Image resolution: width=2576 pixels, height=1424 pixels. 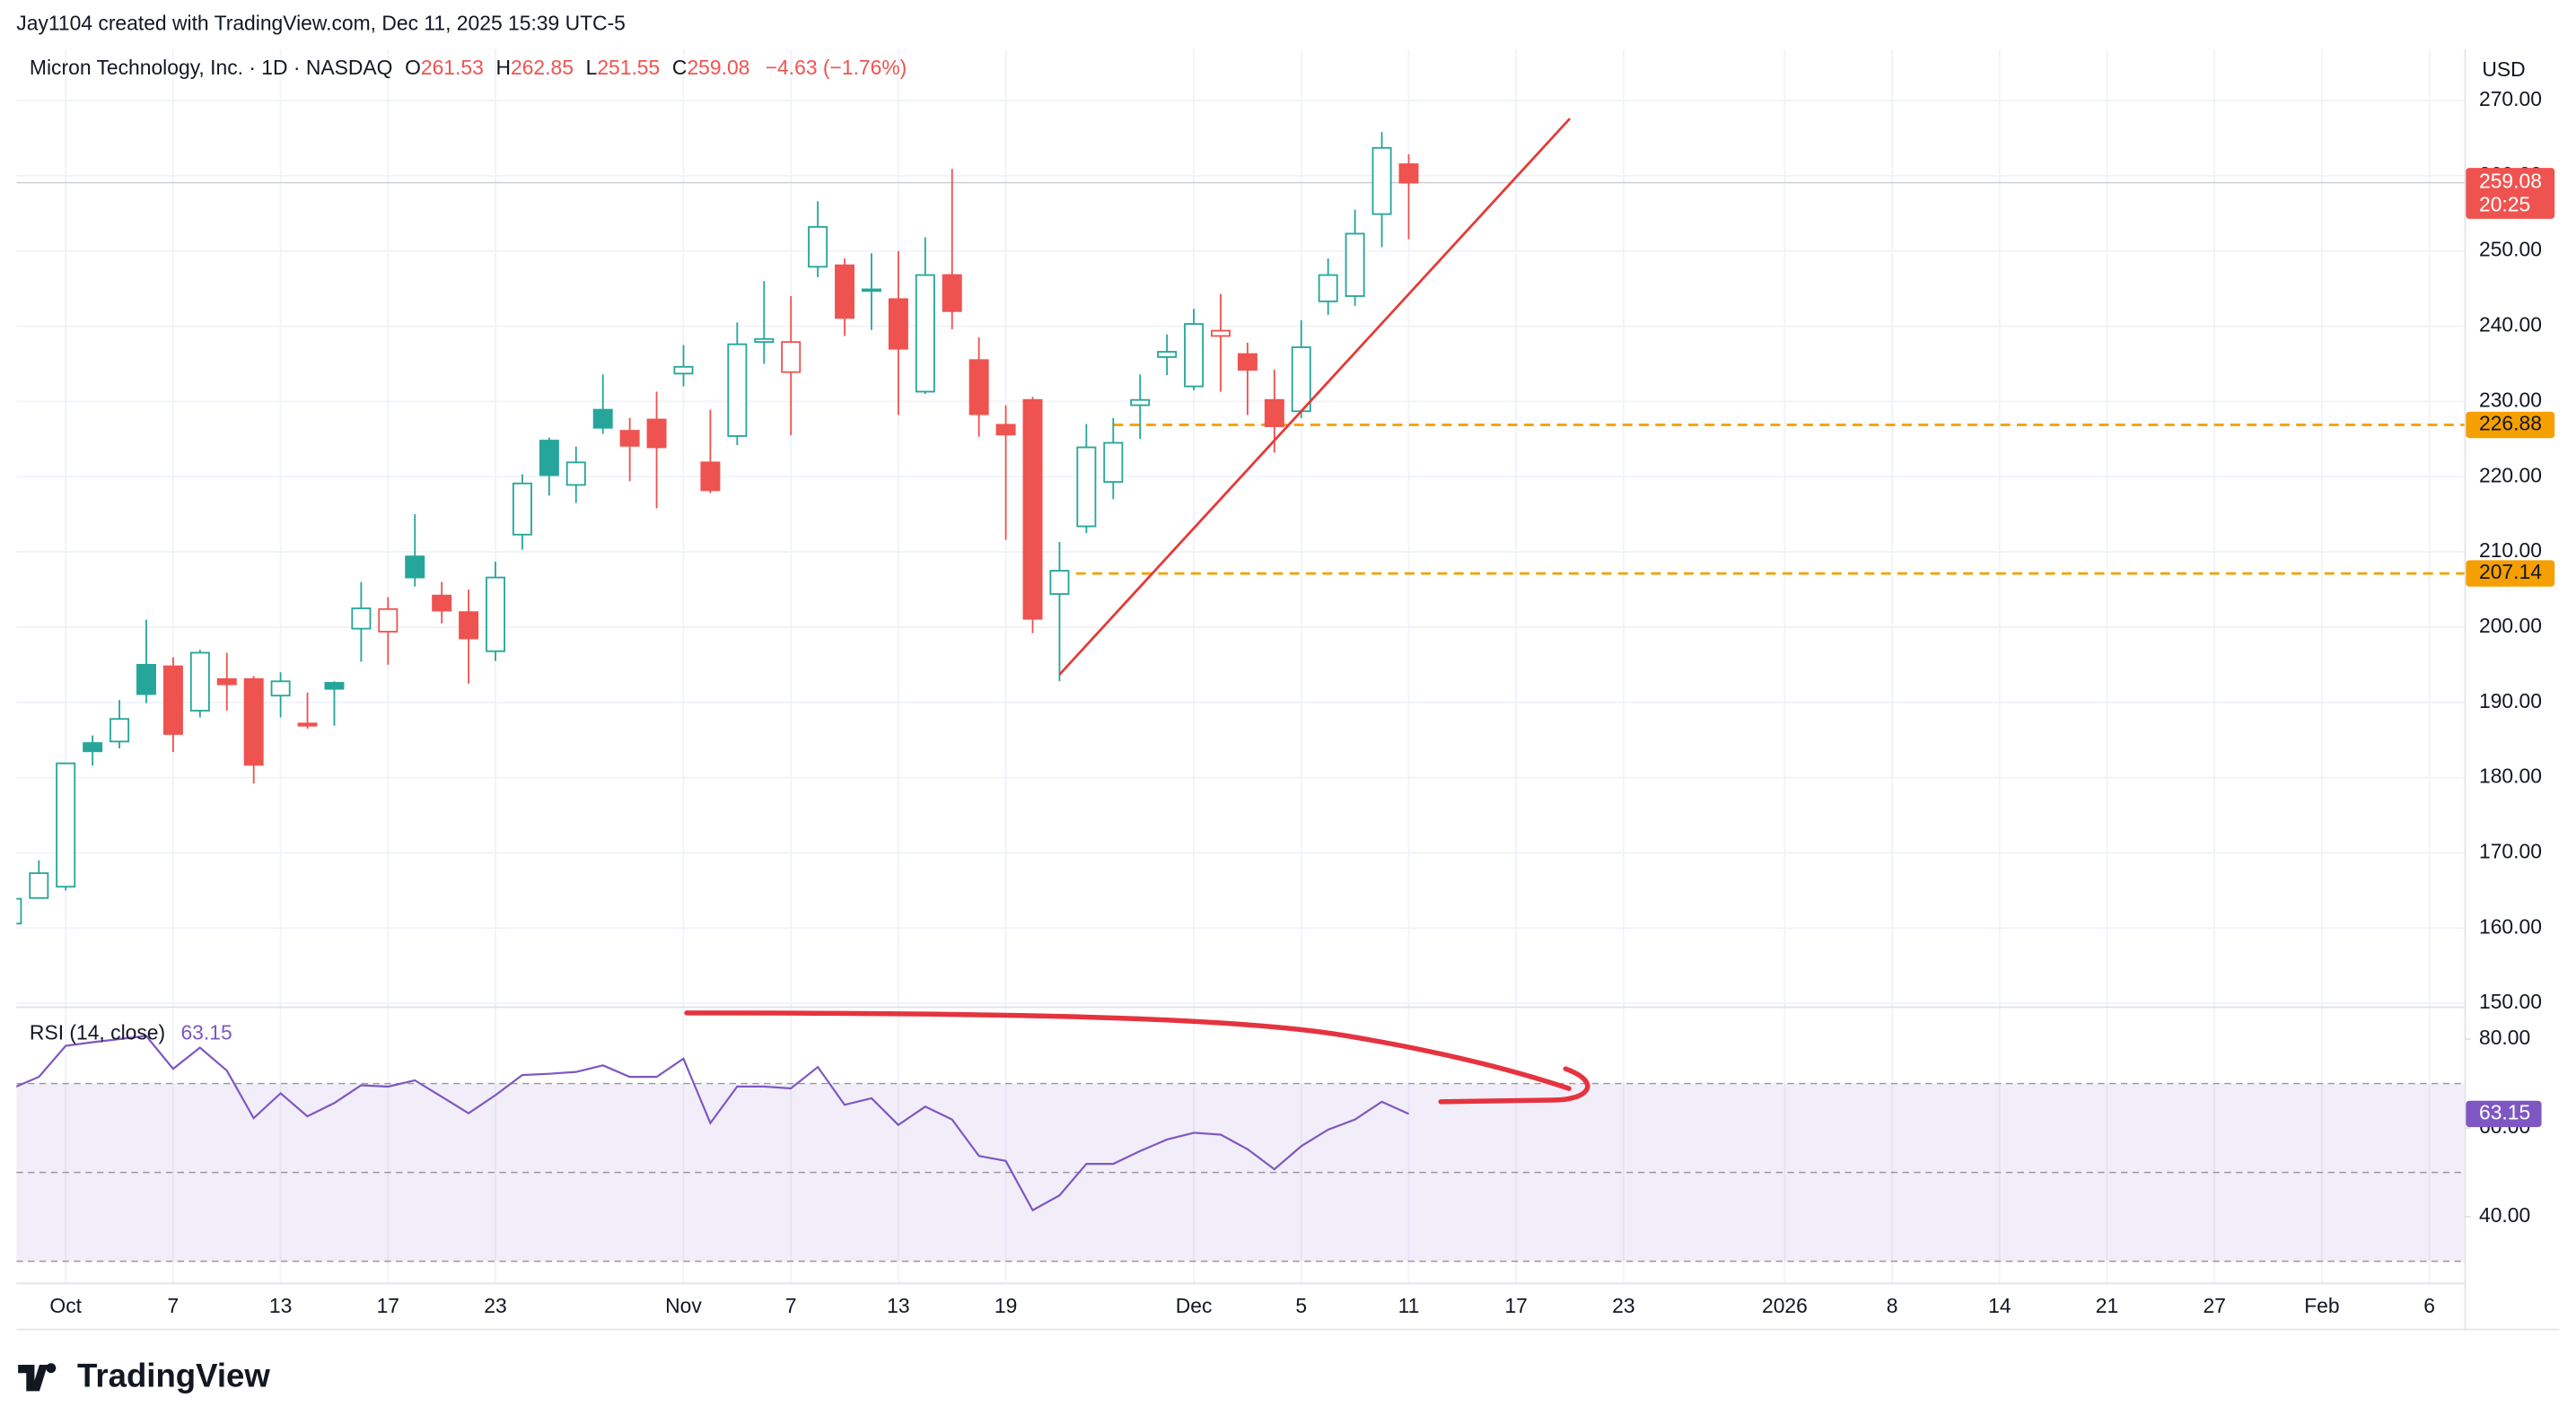 I want to click on rsi-tick-label: 40.00, so click(x=2504, y=1215).